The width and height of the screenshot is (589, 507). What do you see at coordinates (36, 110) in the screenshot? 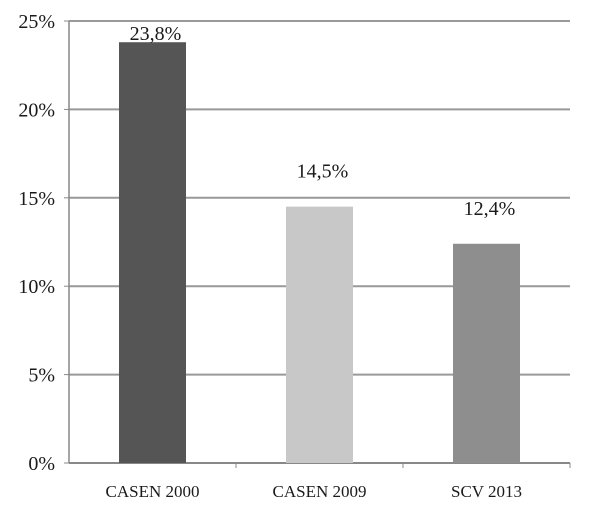
I see `y-tick-label: 20%` at bounding box center [36, 110].